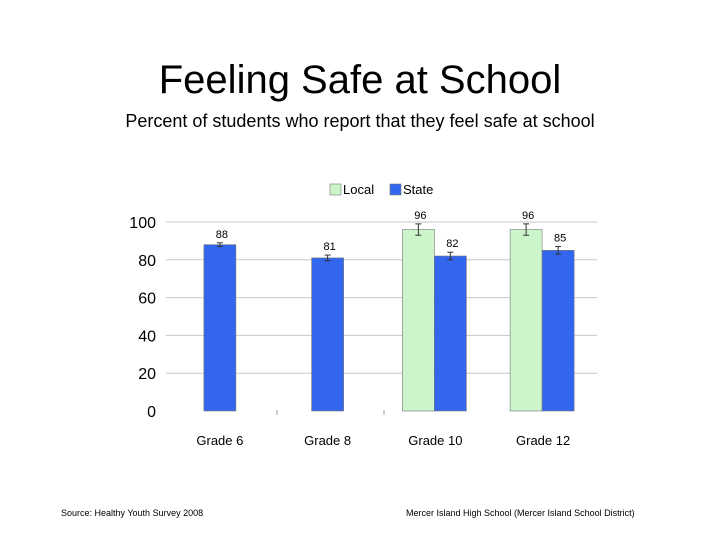  I want to click on x-tick-label: Grade 12, so click(543, 440).